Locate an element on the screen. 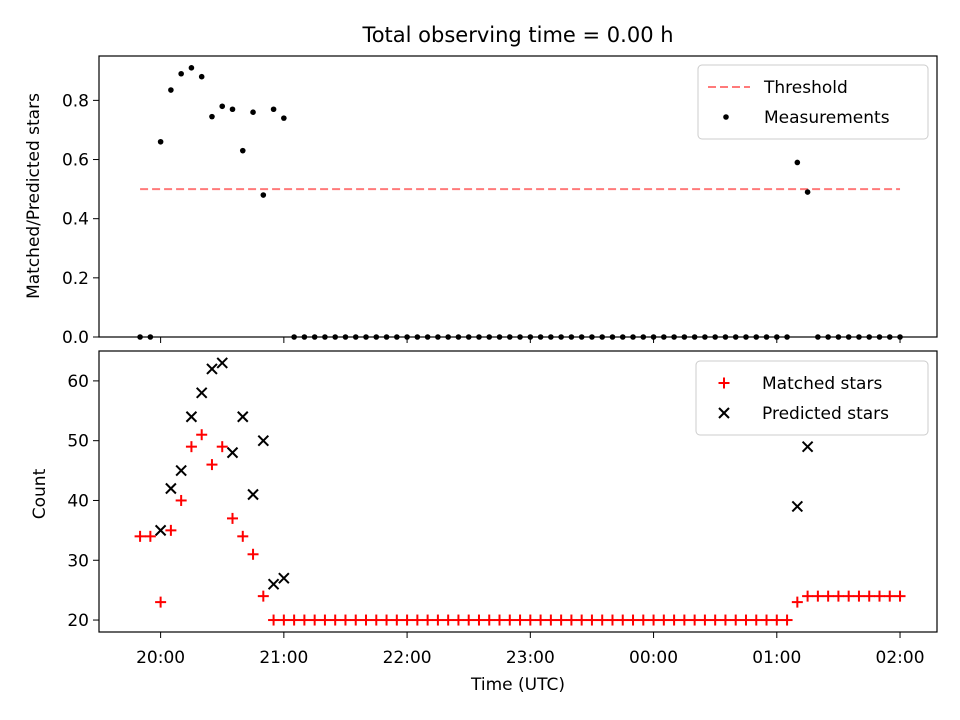  top-legend-swatch is located at coordinates (726, 117).